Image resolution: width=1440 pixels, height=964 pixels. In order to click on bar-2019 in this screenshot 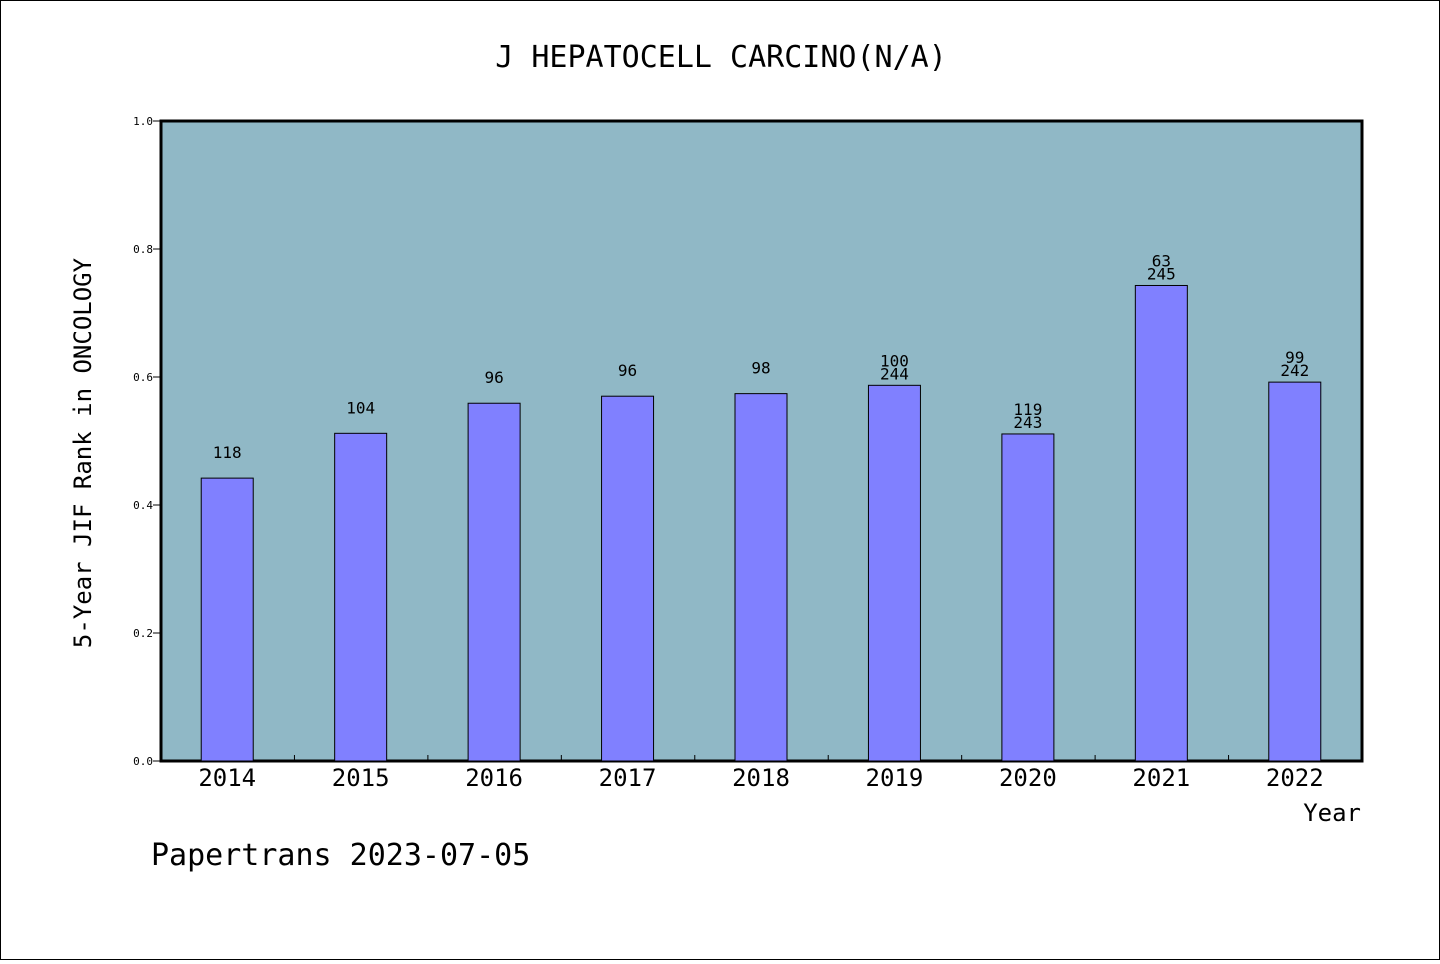, I will do `click(894, 573)`.